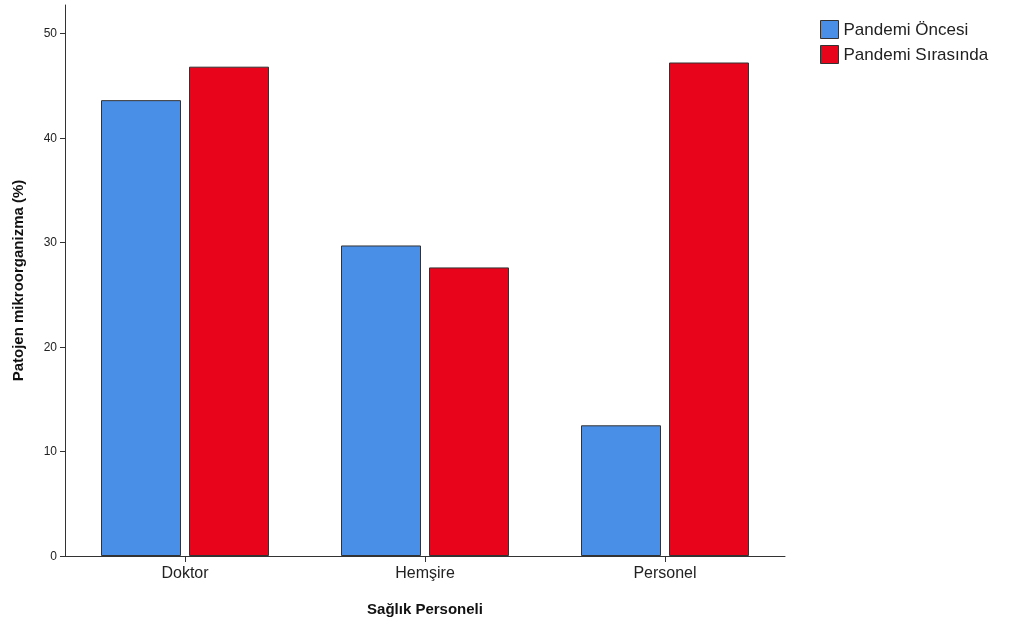  What do you see at coordinates (906, 29) in the screenshot?
I see `legend-label: Pandemi Öncesi` at bounding box center [906, 29].